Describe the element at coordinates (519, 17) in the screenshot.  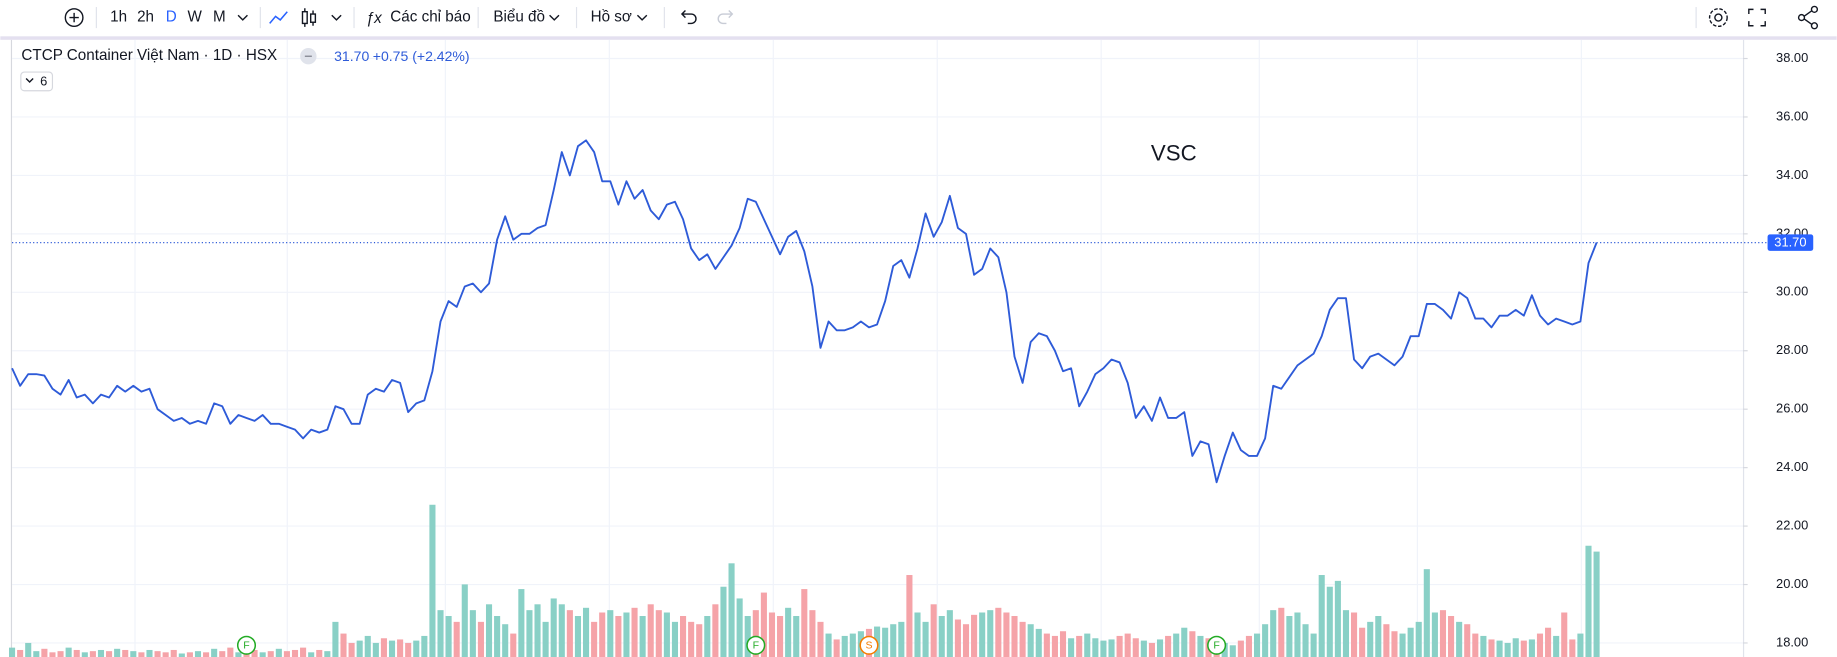
I see `chart-menu: Biểu đồ` at that location.